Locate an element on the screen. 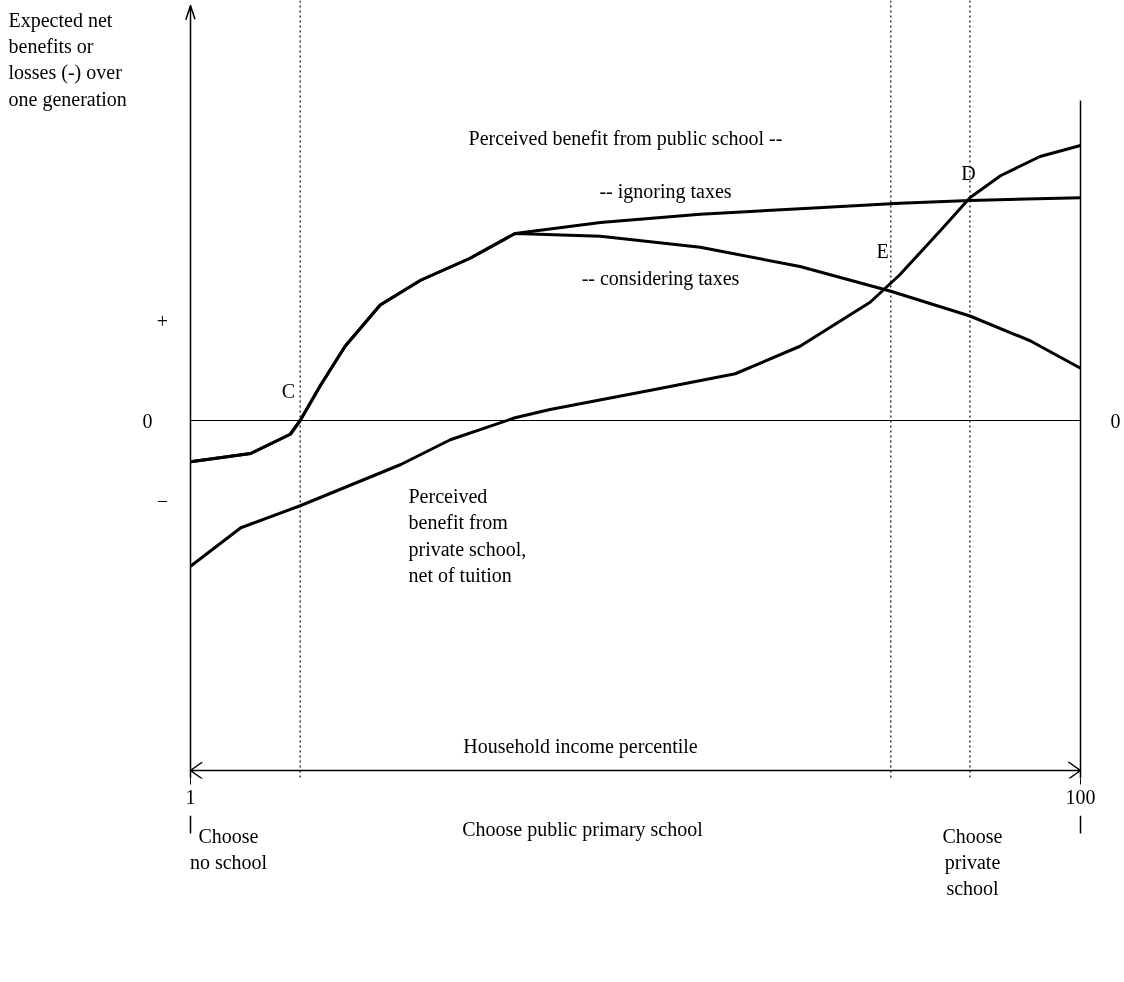 The image size is (1124, 982). annotation: Perceived benefit from public school -- is located at coordinates (625, 138).